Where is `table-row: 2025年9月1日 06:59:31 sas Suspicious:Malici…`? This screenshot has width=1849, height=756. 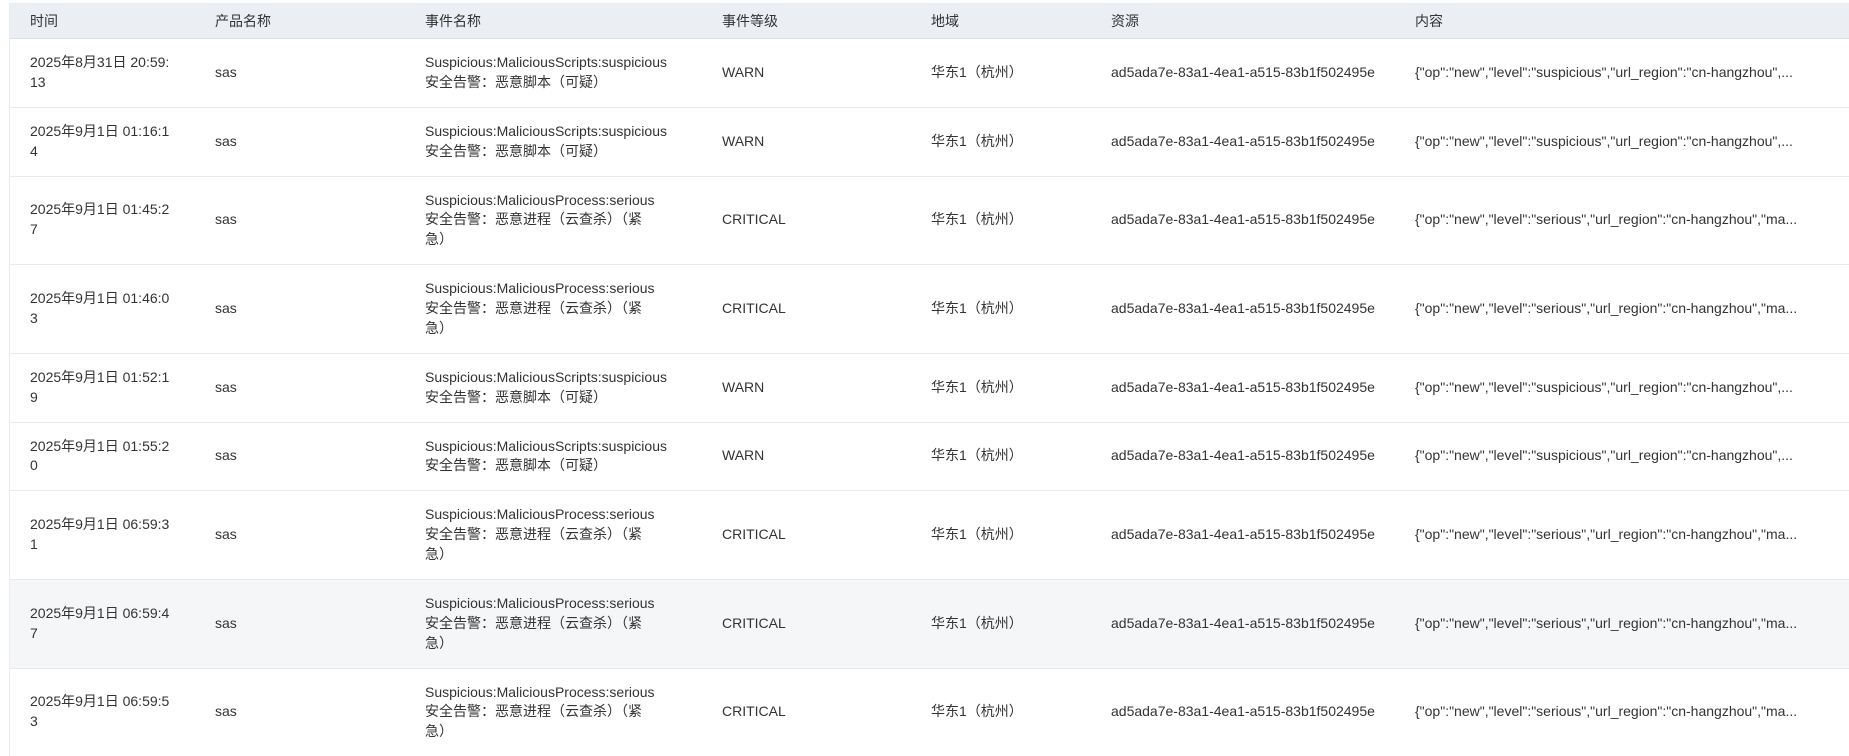
table-row: 2025年9月1日 06:59:31 sas Suspicious:Malici… is located at coordinates (929, 535).